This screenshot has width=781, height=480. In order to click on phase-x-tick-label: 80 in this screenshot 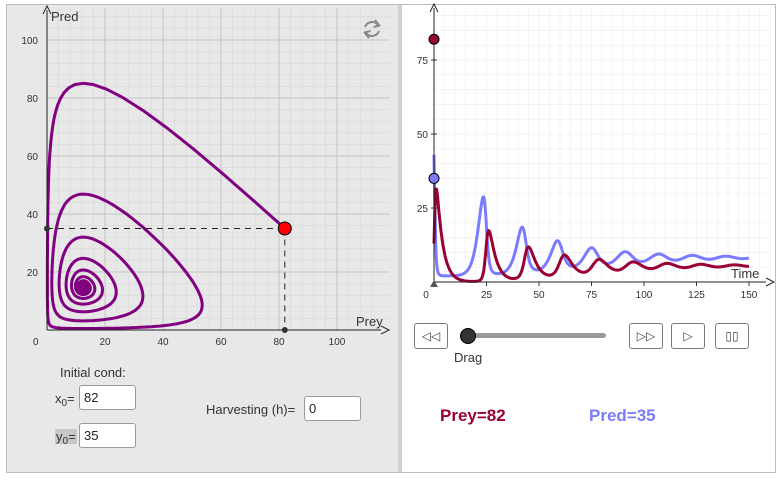, I will do `click(279, 342)`.